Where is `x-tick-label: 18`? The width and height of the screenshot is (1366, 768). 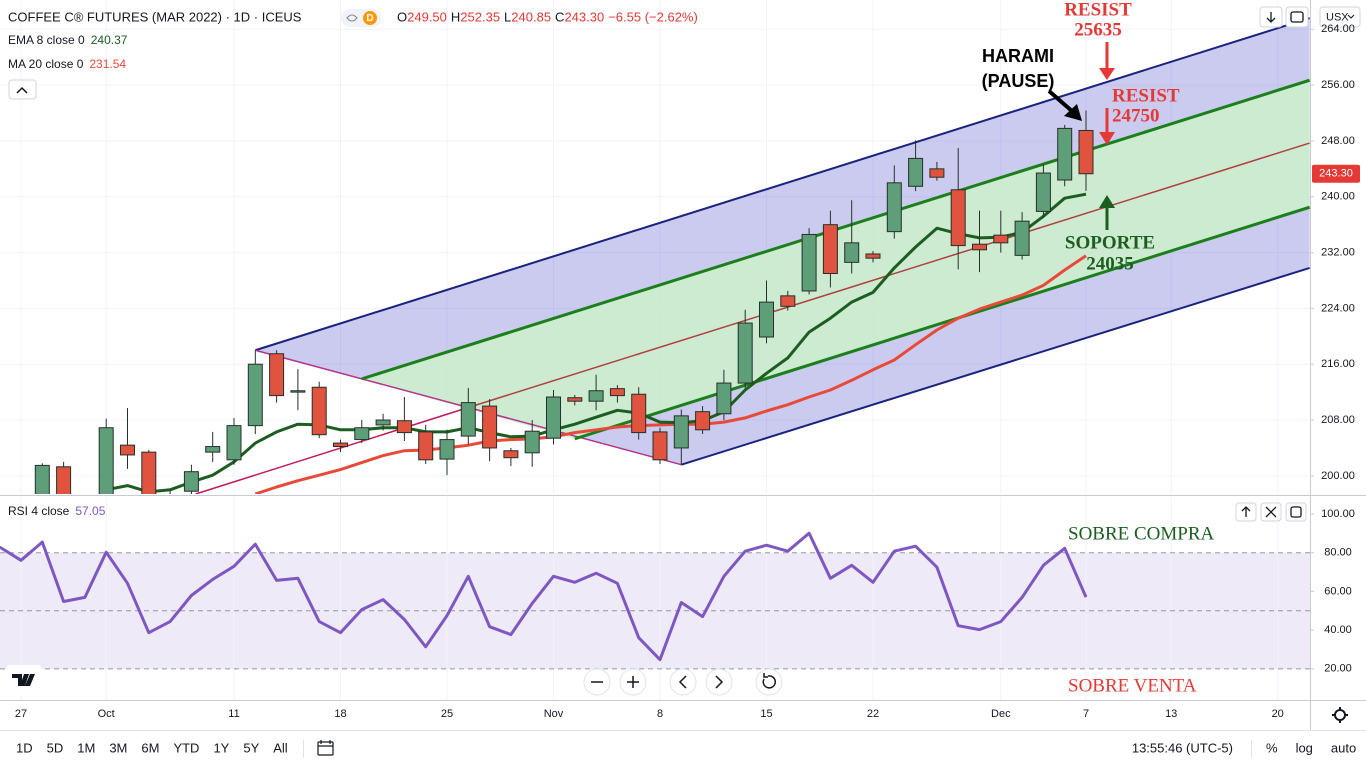
x-tick-label: 18 is located at coordinates (340, 714).